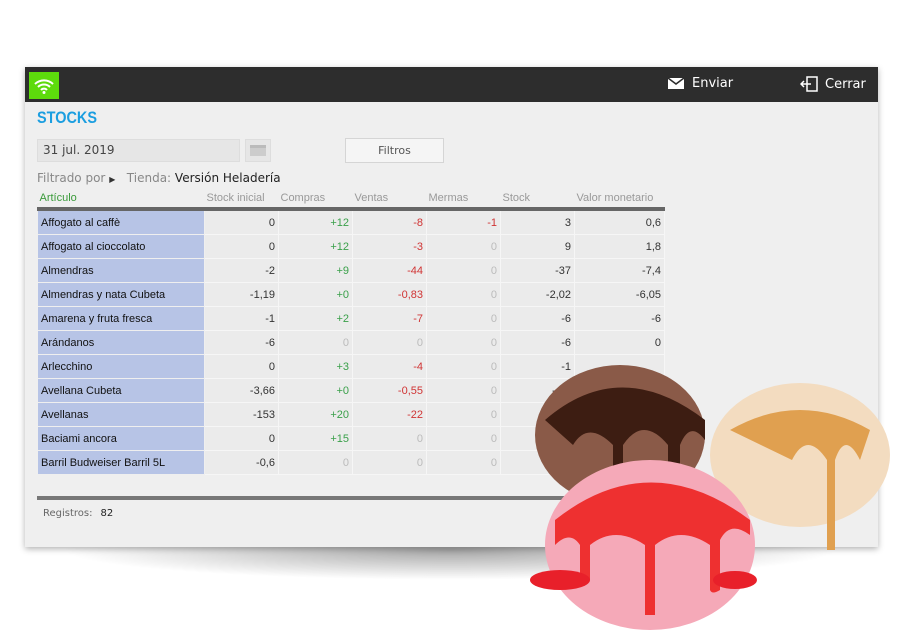 This screenshot has width=900, height=631. I want to click on value-cell: 9, so click(537, 246).